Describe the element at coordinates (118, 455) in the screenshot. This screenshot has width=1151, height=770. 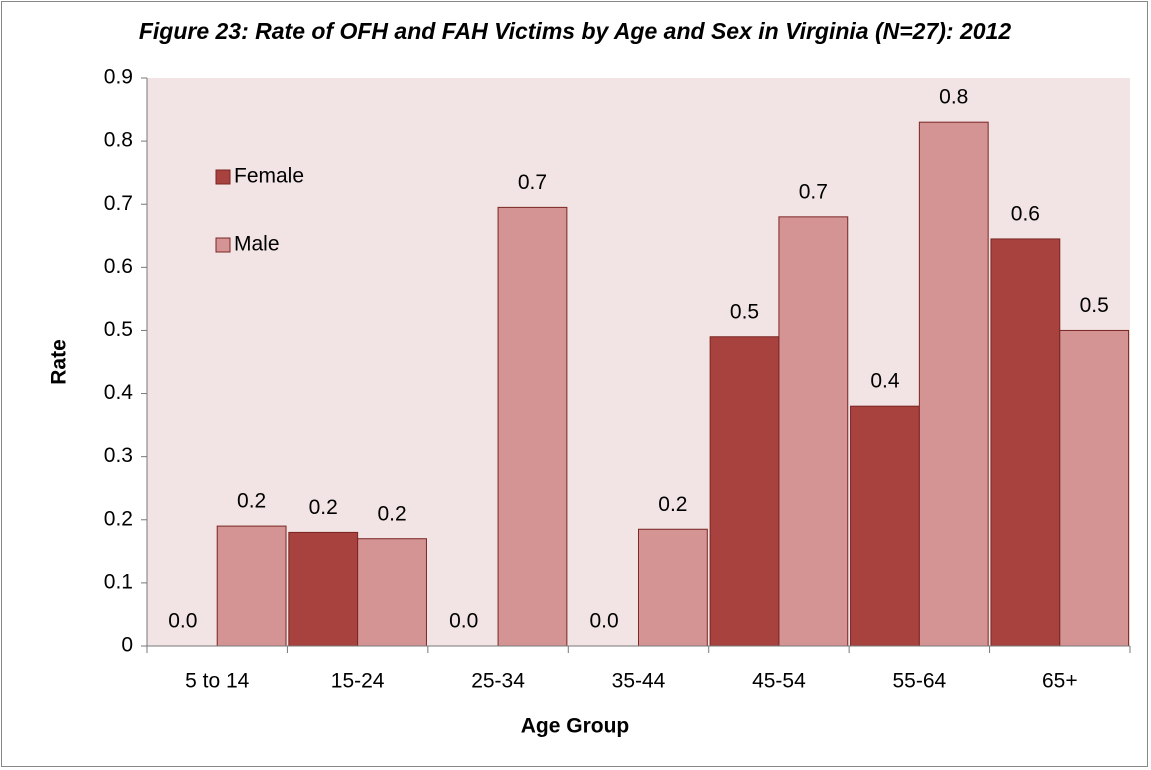
I see `y-tick-label: 0.3` at that location.